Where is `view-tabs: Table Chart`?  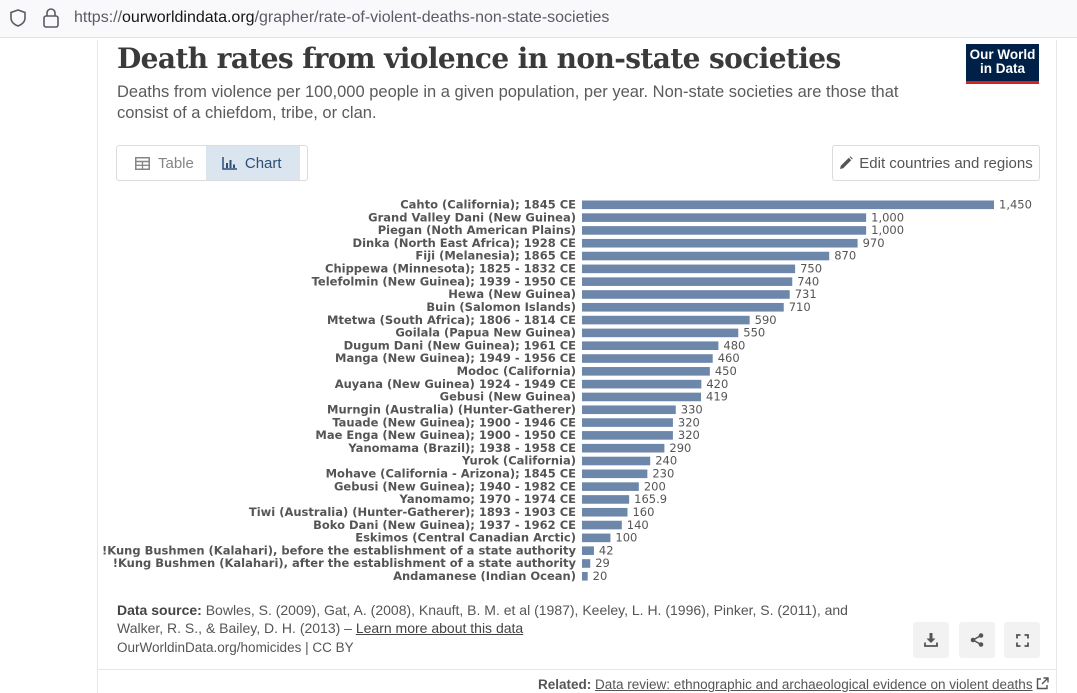
view-tabs: Table Chart is located at coordinates (212, 163).